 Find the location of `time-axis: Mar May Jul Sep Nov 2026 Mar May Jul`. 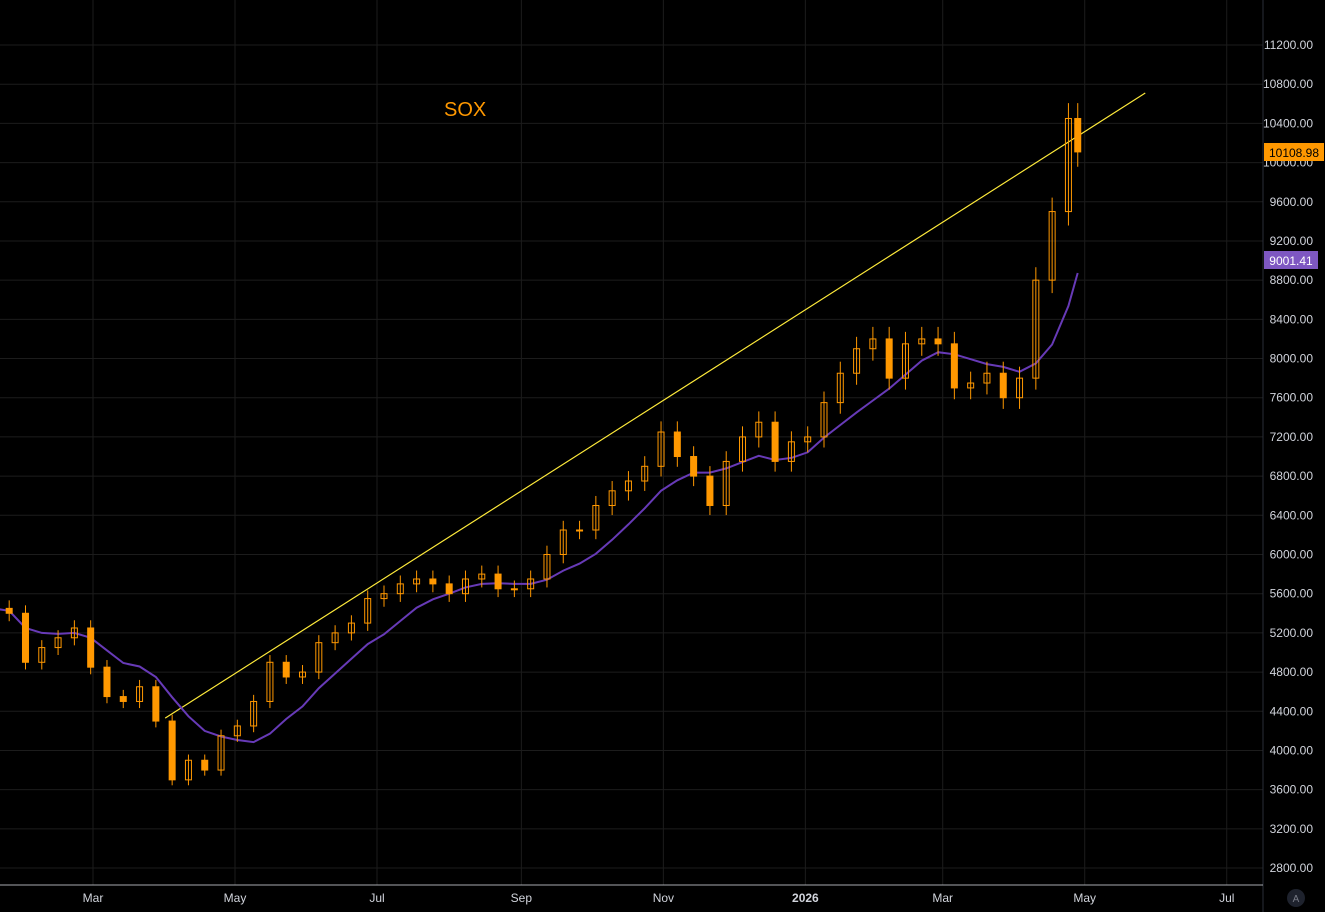

time-axis: Mar May Jul Sep Nov 2026 Mar May Jul is located at coordinates (659, 898).